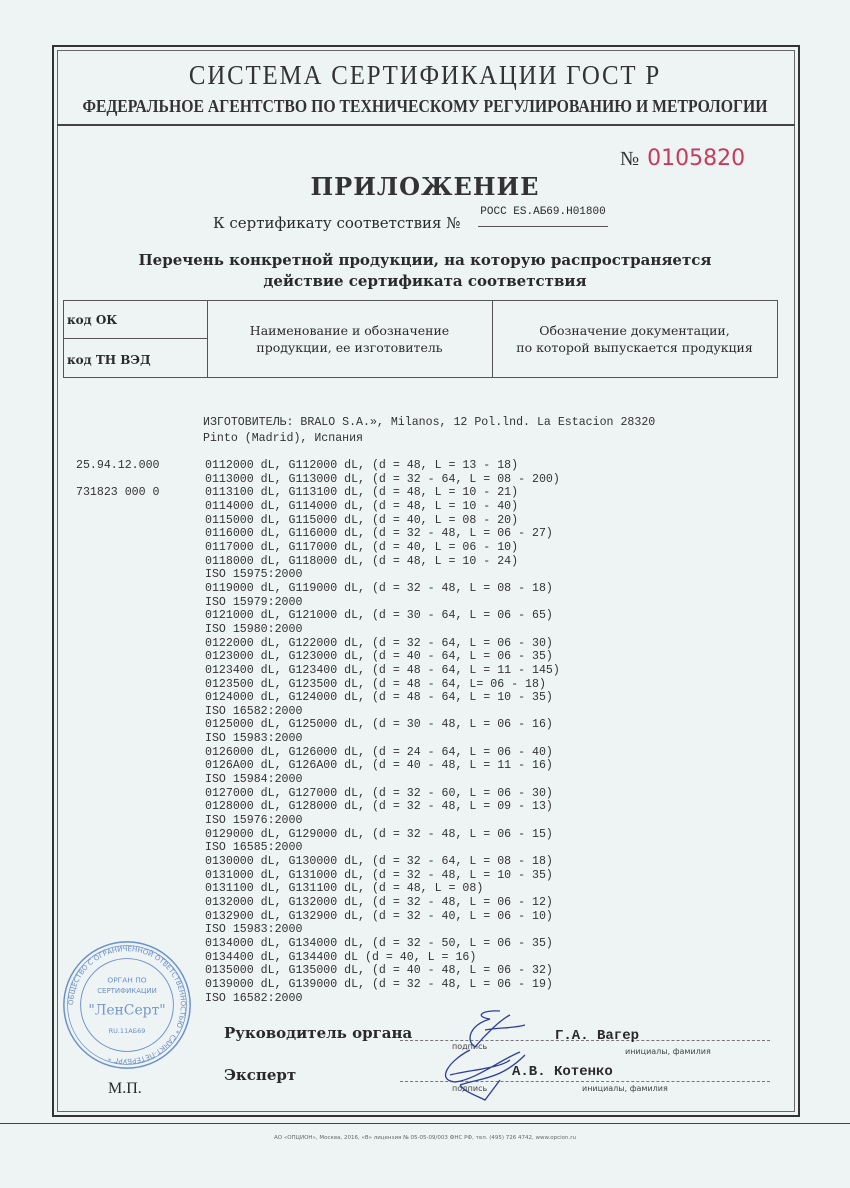 Image resolution: width=850 pixels, height=1188 pixels. Describe the element at coordinates (92, 320) in the screenshot. I see `kod-ok-label: код ОК` at that location.